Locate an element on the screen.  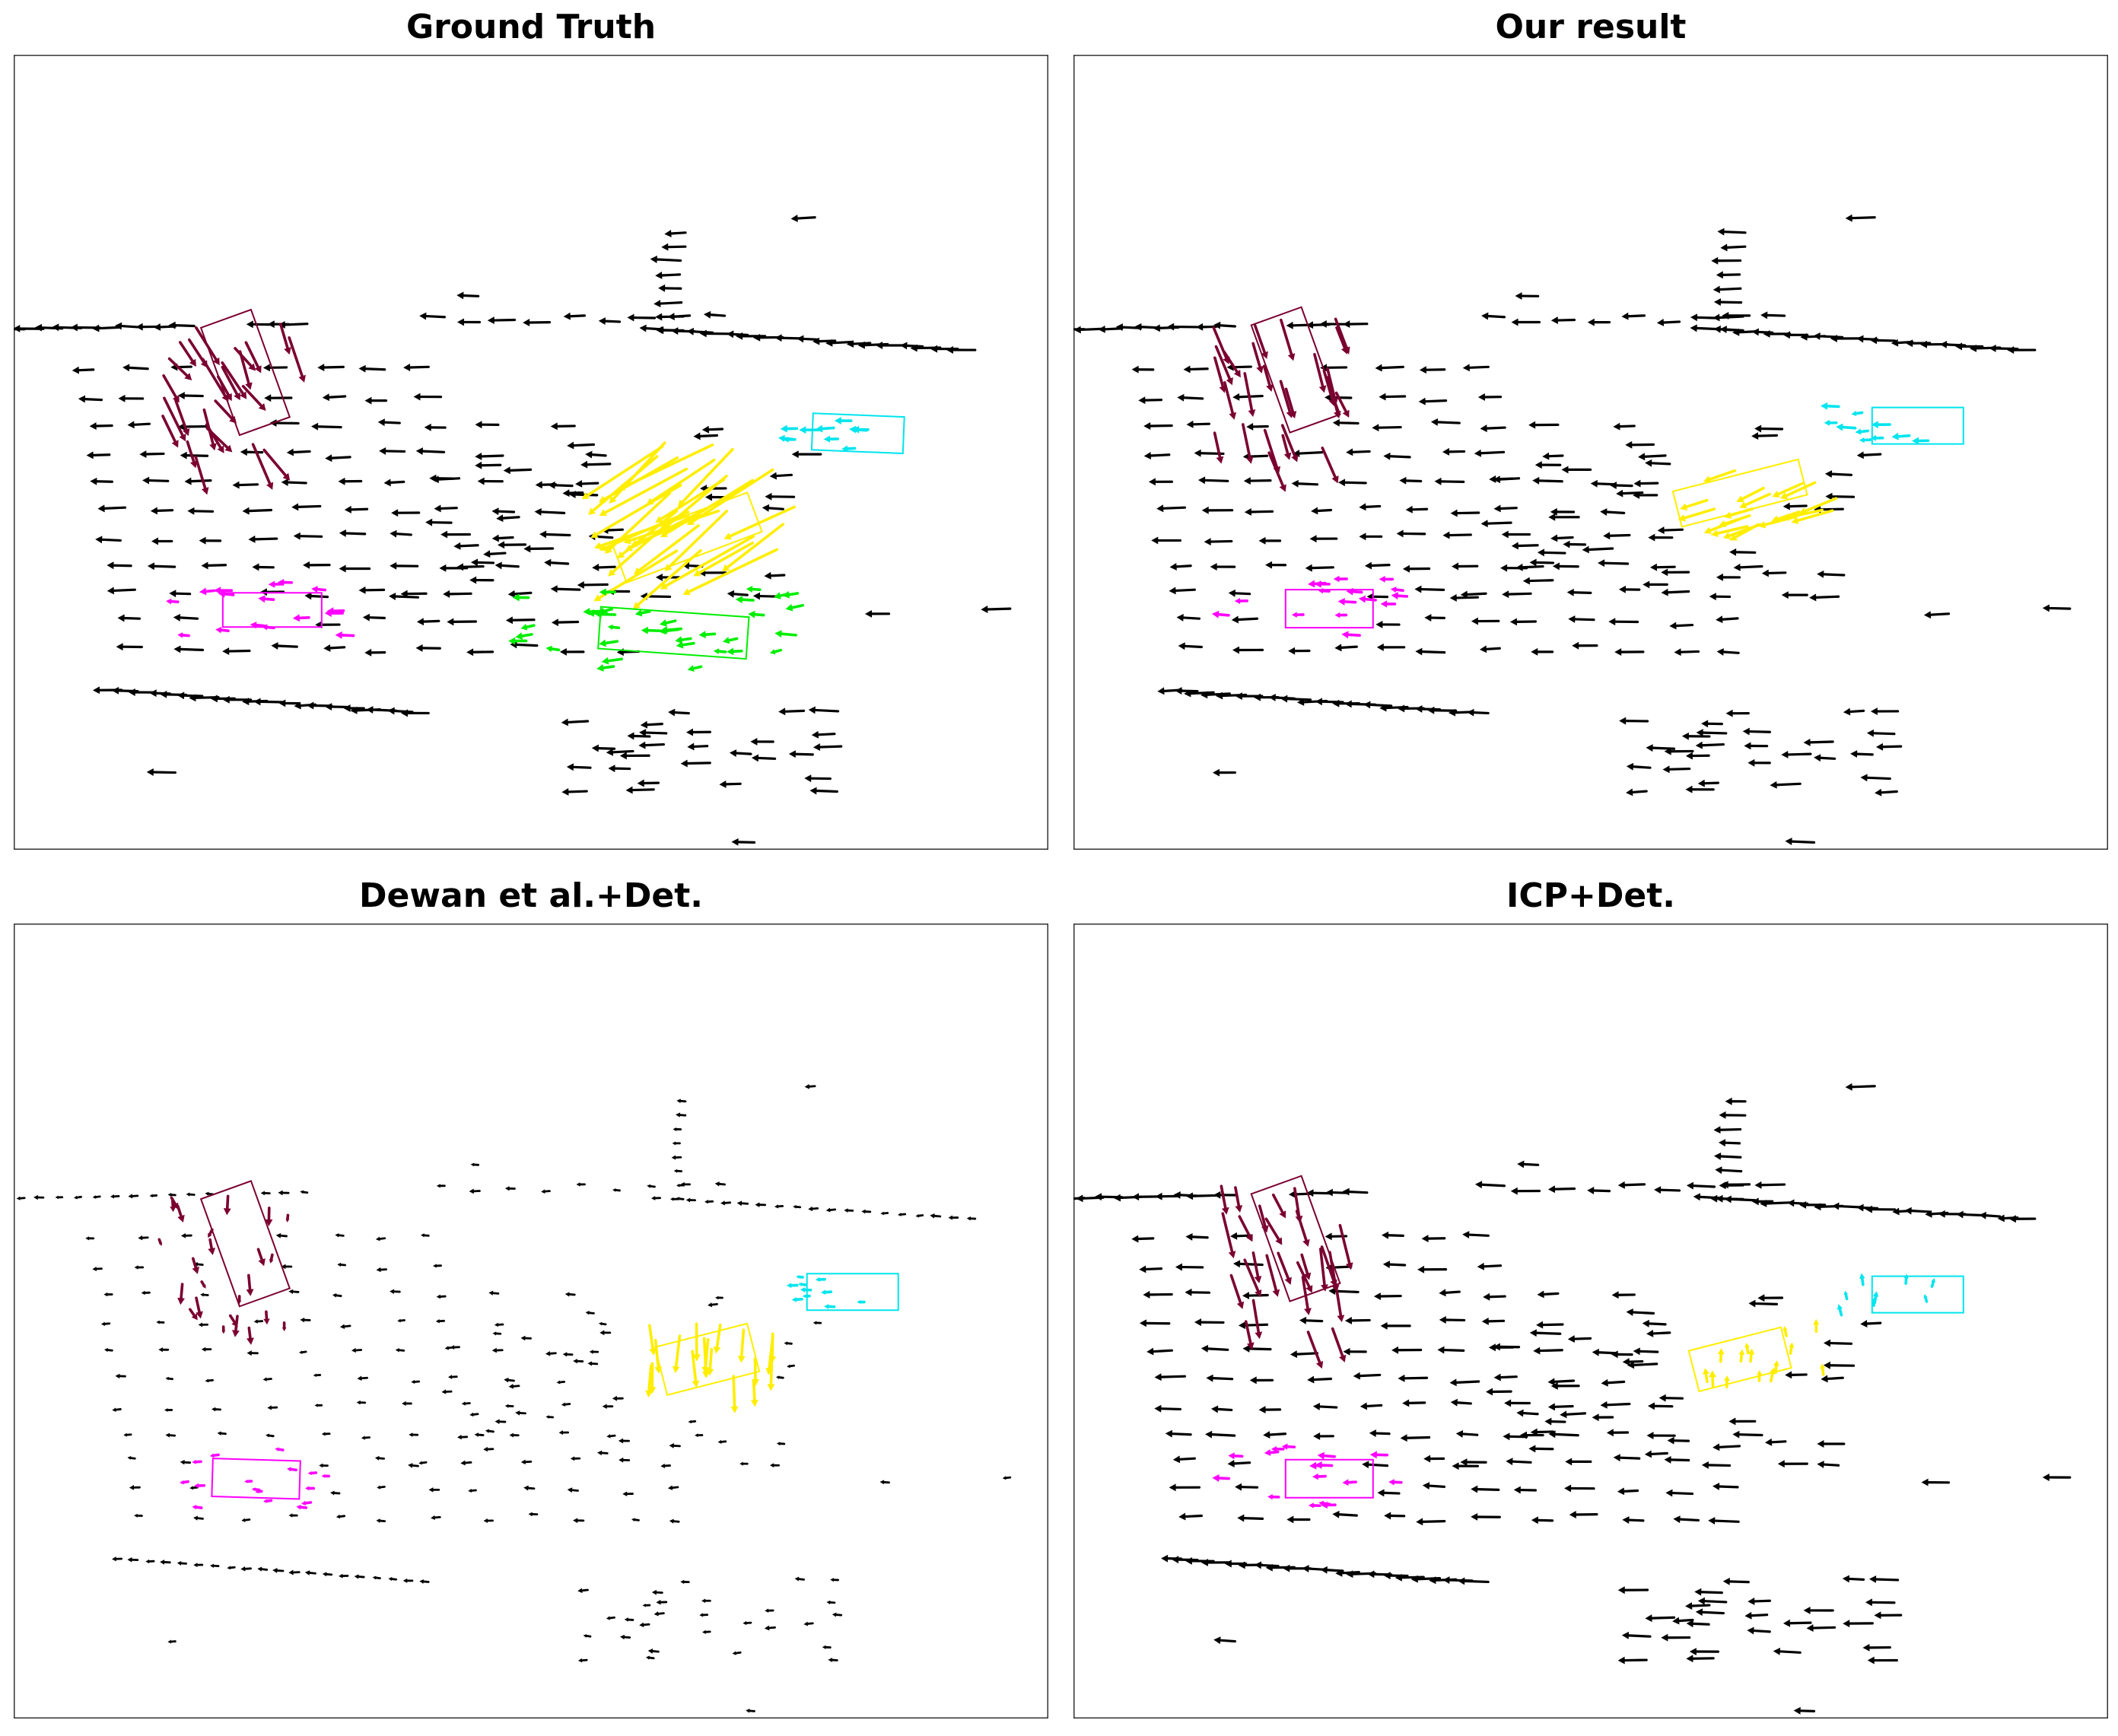
object-magenta is located at coordinates (1308, 1476).